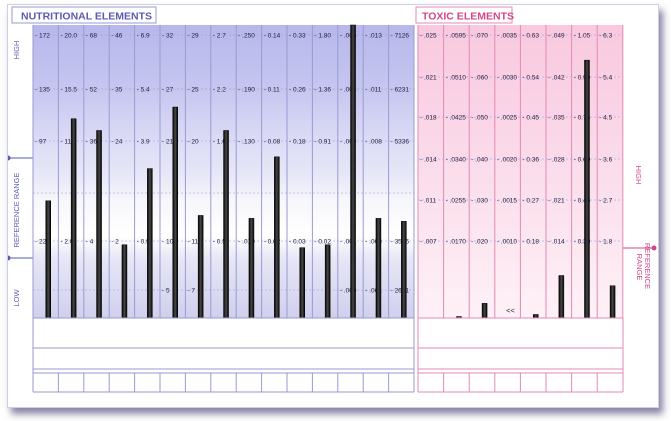 Image resolution: width=671 pixels, height=421 pixels. What do you see at coordinates (582, 78) in the screenshot?
I see `tick-label: - 0.90` at bounding box center [582, 78].